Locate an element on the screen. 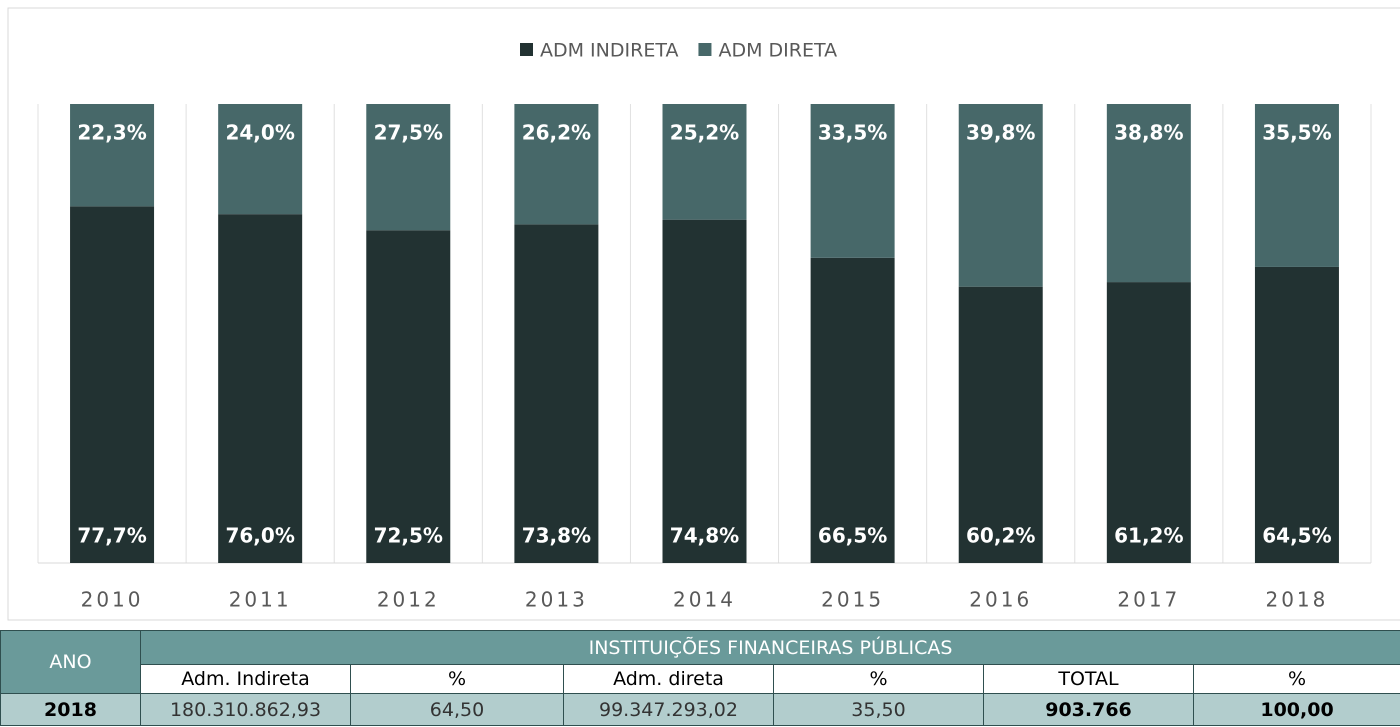 This screenshot has width=1400, height=727. value-label: 39,8% is located at coordinates (1000, 133).